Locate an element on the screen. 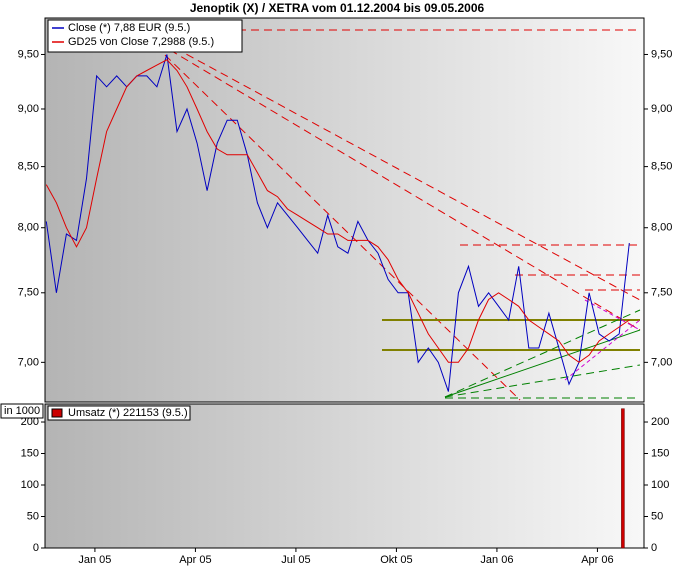 The image size is (674, 573). x-tick-label: Jan 06 is located at coordinates (496, 560).